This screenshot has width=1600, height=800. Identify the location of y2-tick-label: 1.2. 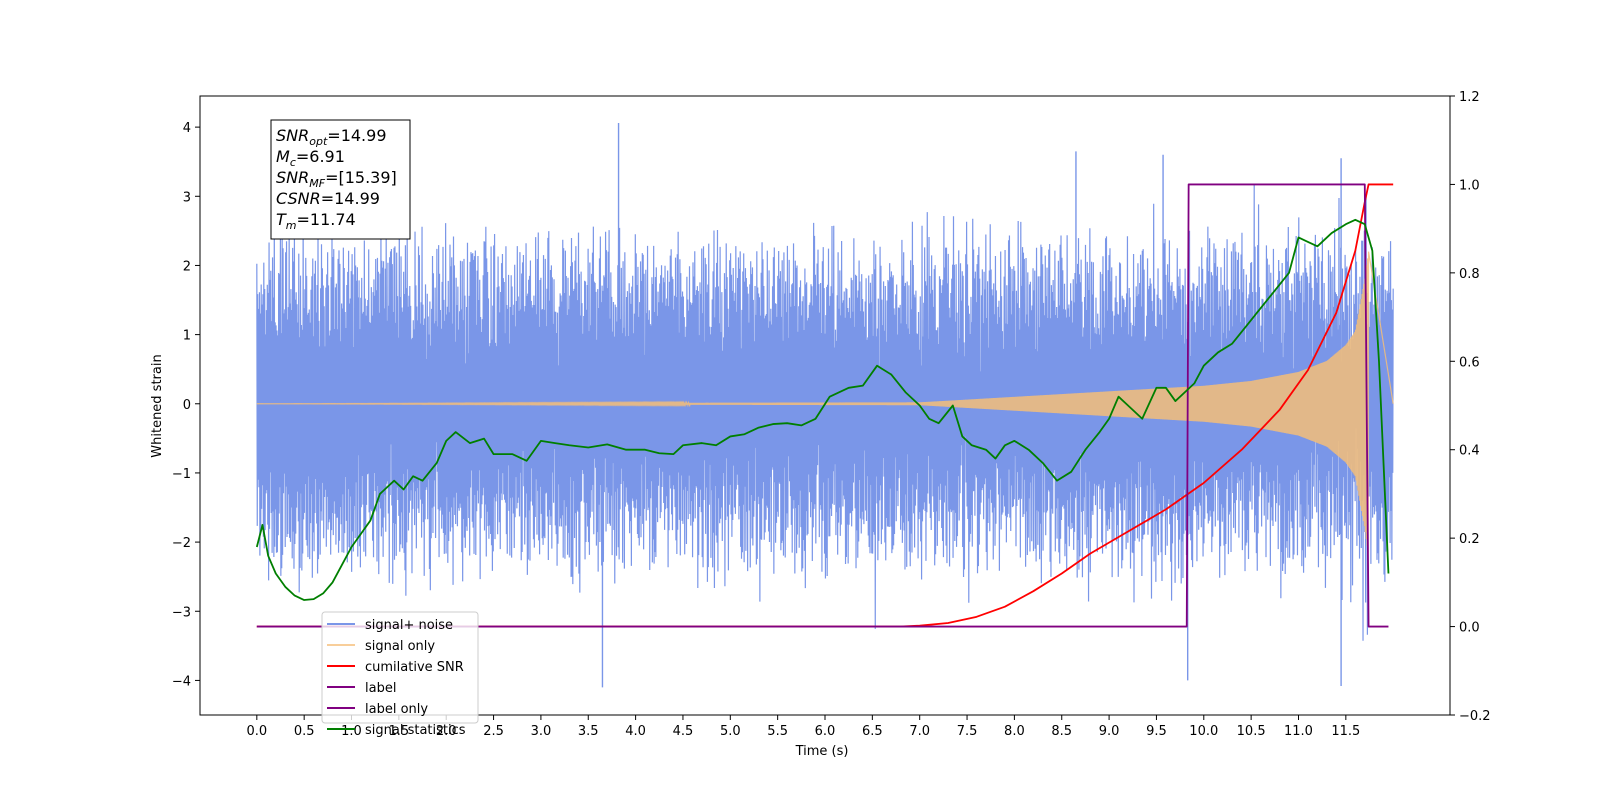
(1469, 97).